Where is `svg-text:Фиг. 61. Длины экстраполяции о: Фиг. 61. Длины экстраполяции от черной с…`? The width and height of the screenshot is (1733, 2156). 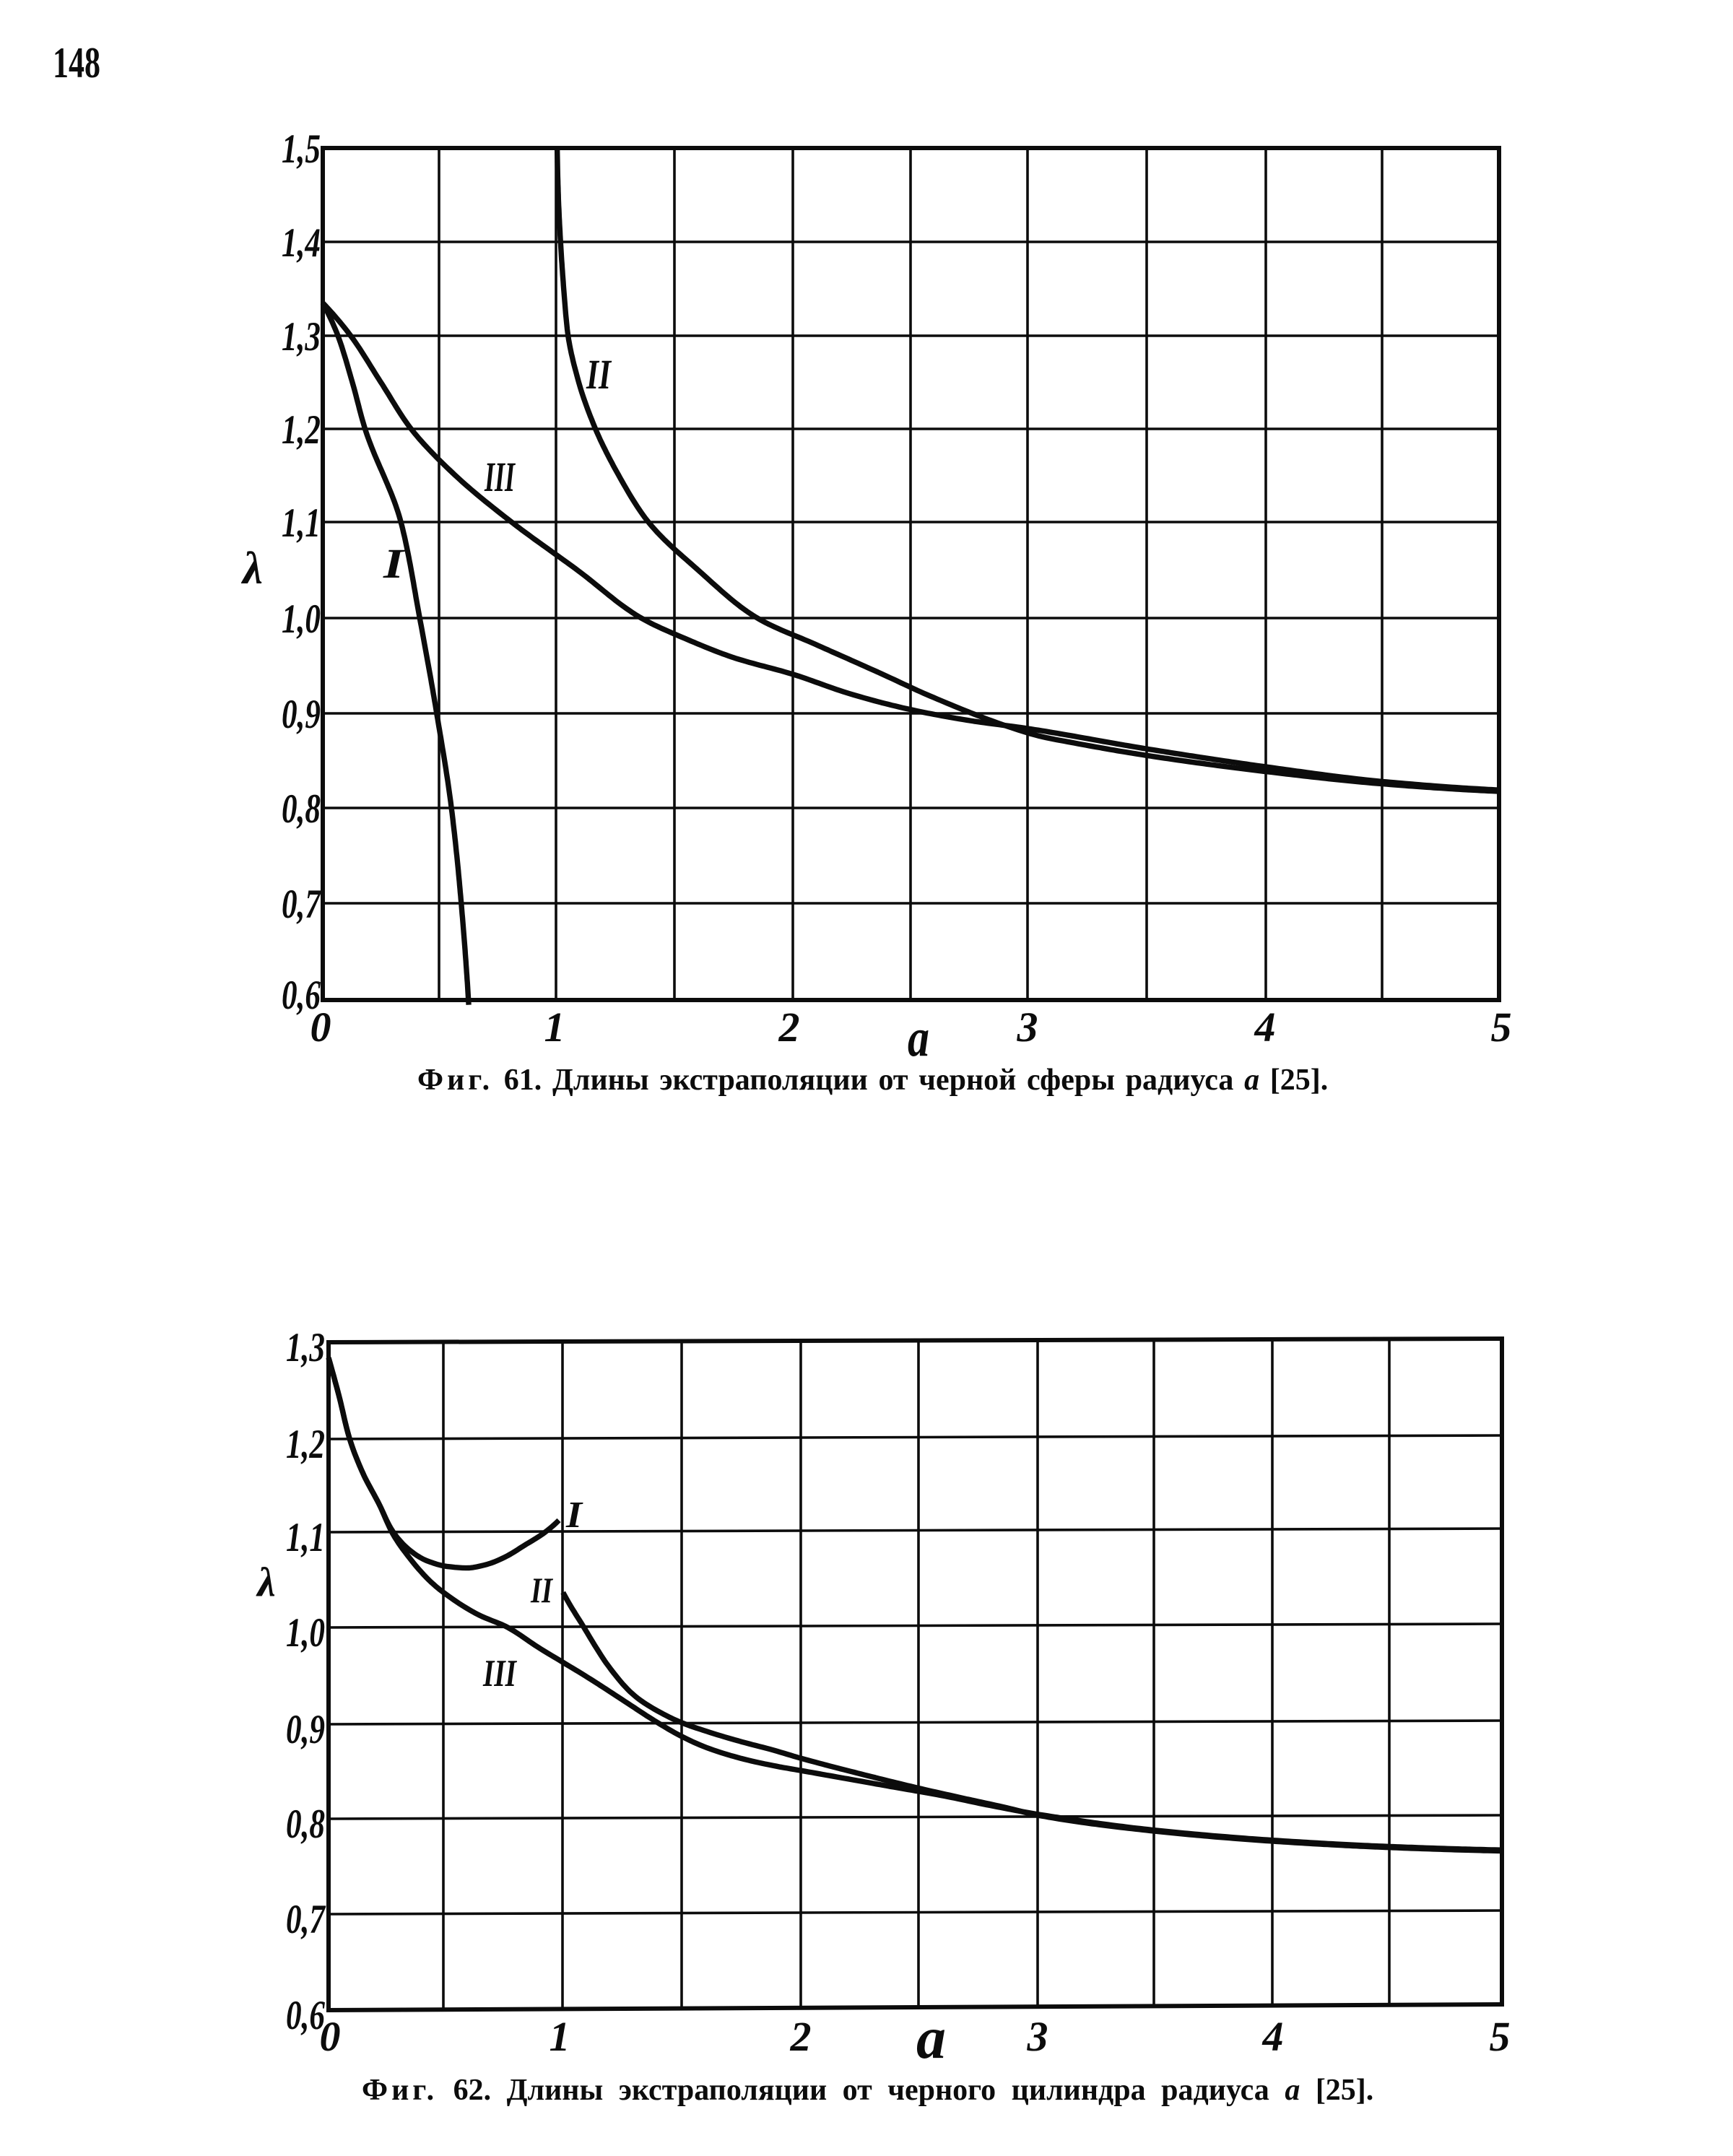 svg-text:Фиг. 61. Длины экстраполяции о: Фиг. 61. Длины экстраполяции от черной с… is located at coordinates (872, 1080).